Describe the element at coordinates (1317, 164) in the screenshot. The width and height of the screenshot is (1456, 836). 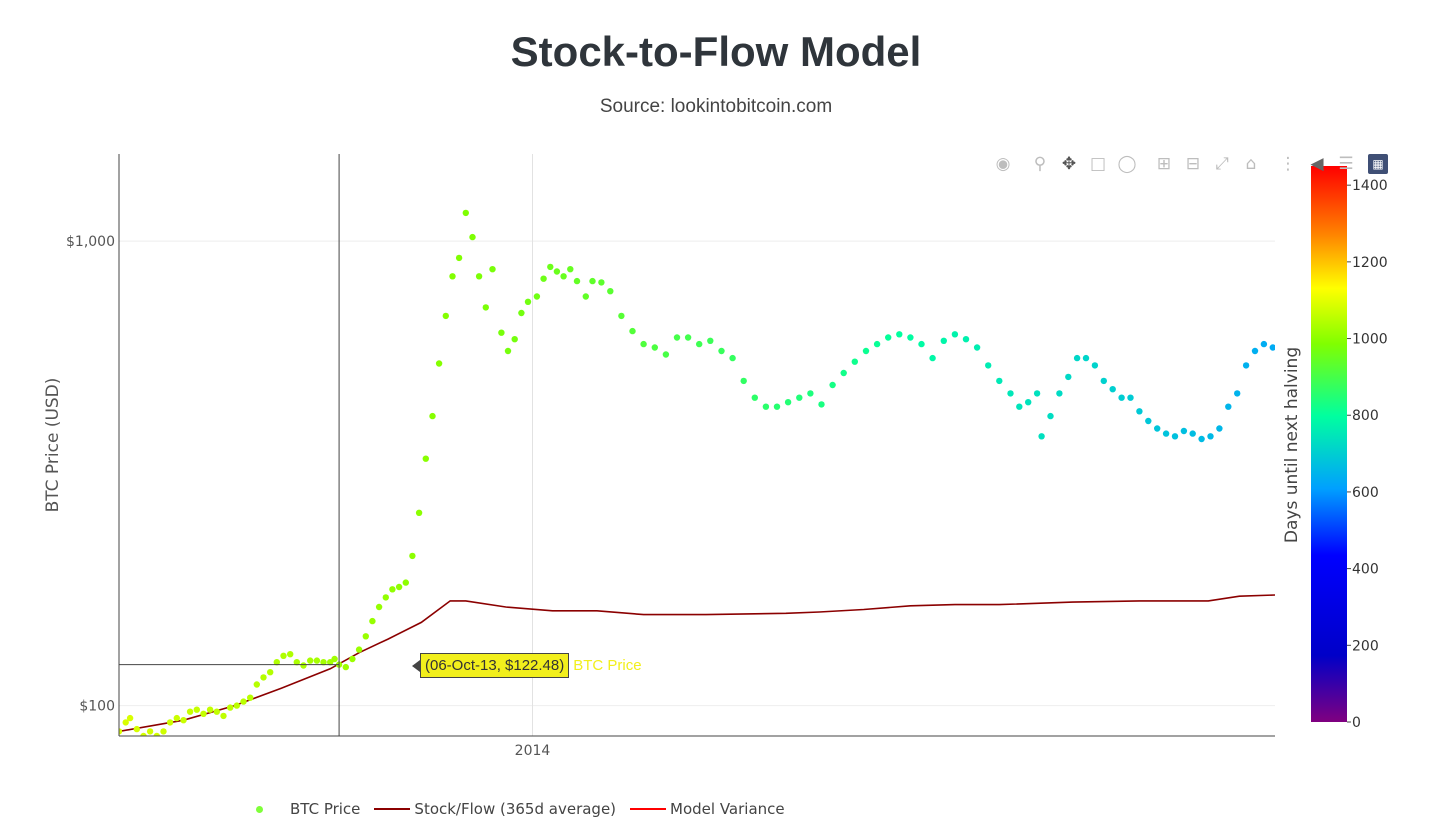
I see `hover-closest-icon: ◀` at that location.